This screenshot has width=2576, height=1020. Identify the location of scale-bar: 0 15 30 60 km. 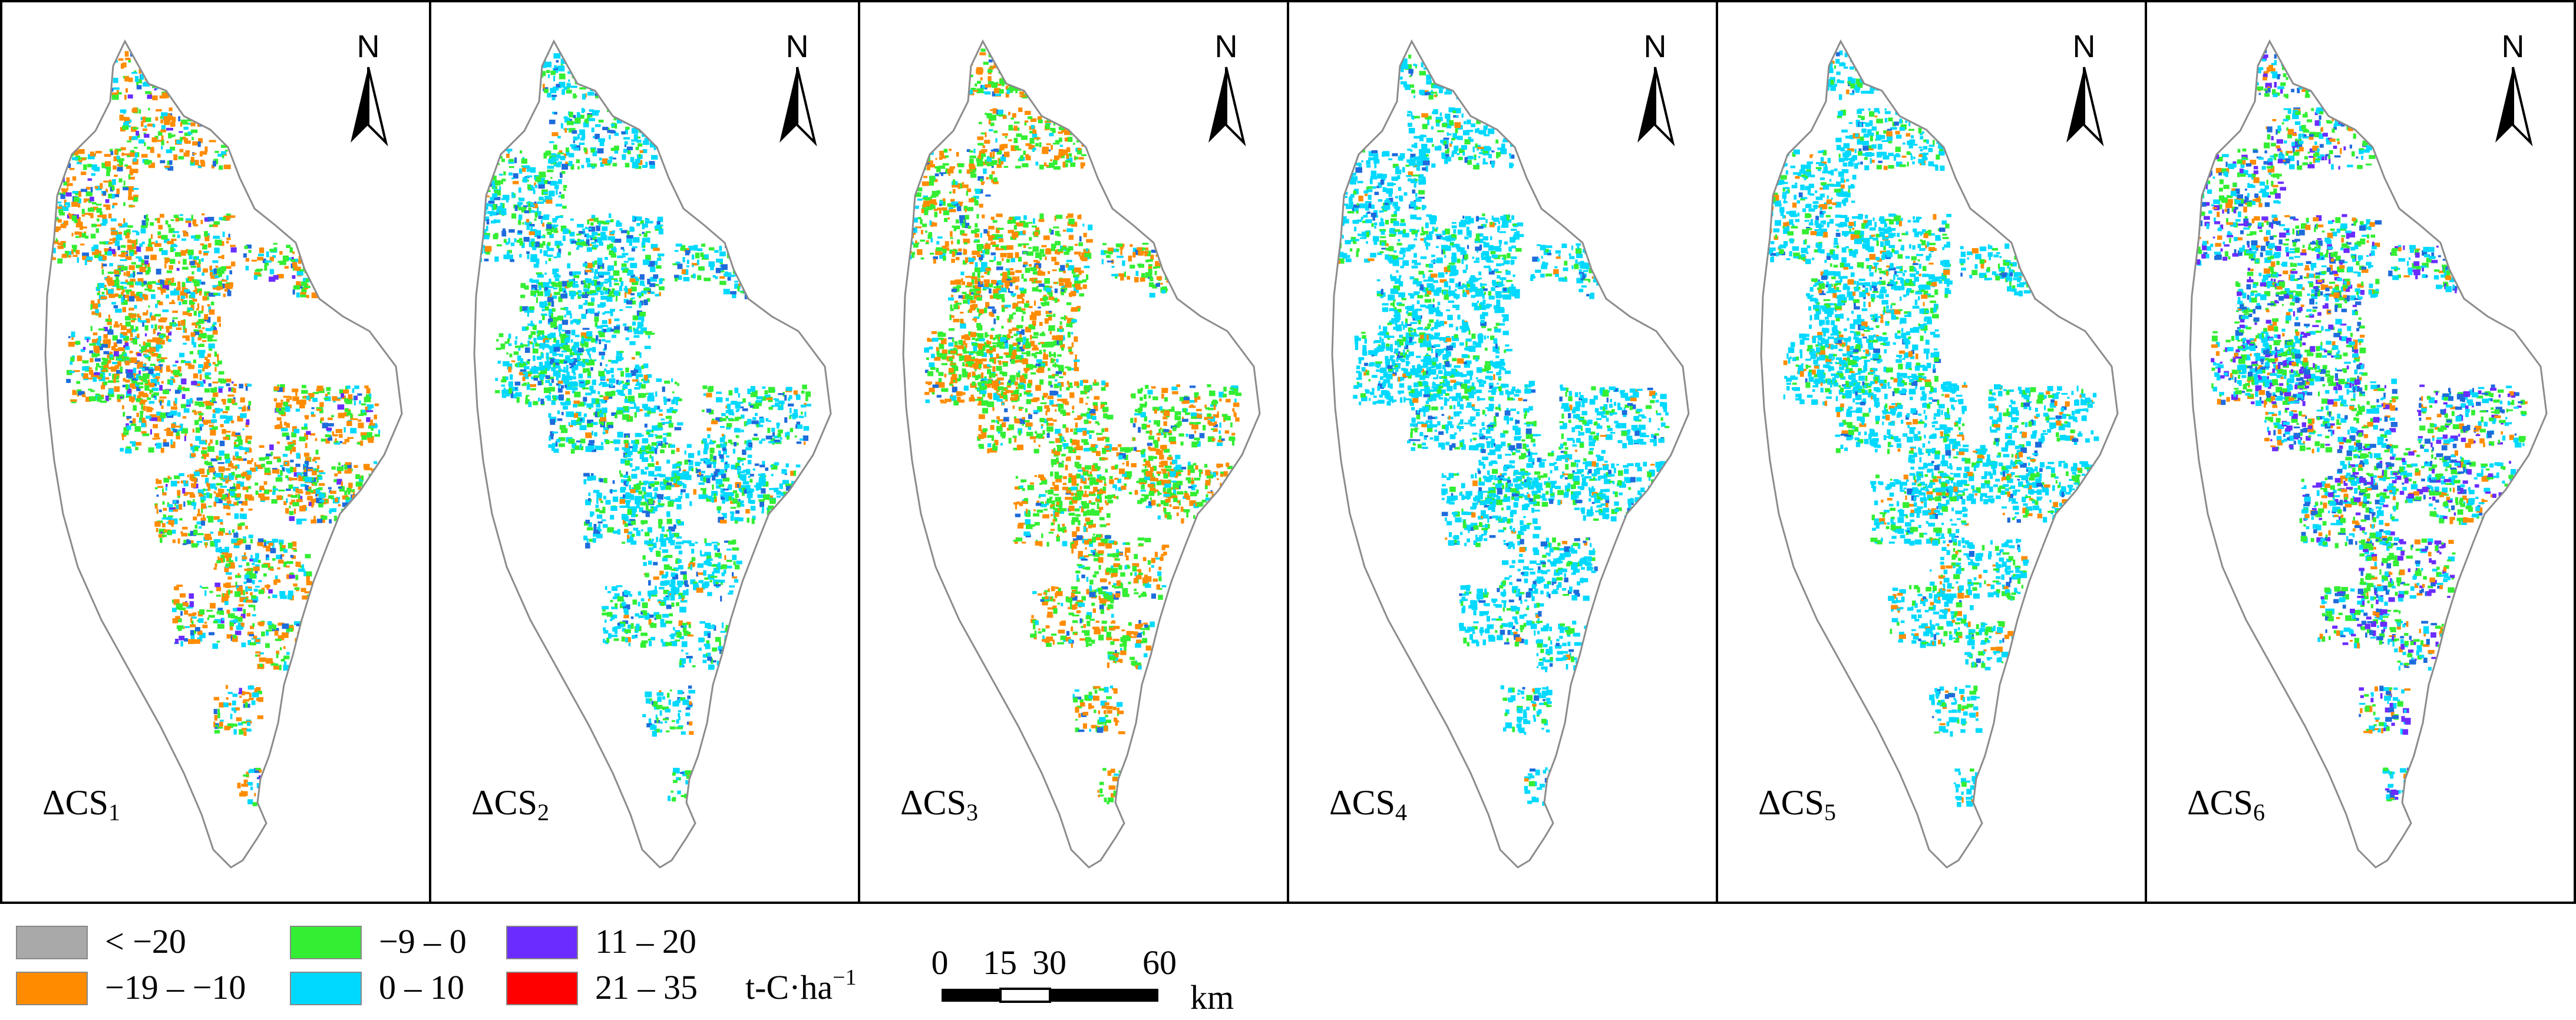
(1083, 979).